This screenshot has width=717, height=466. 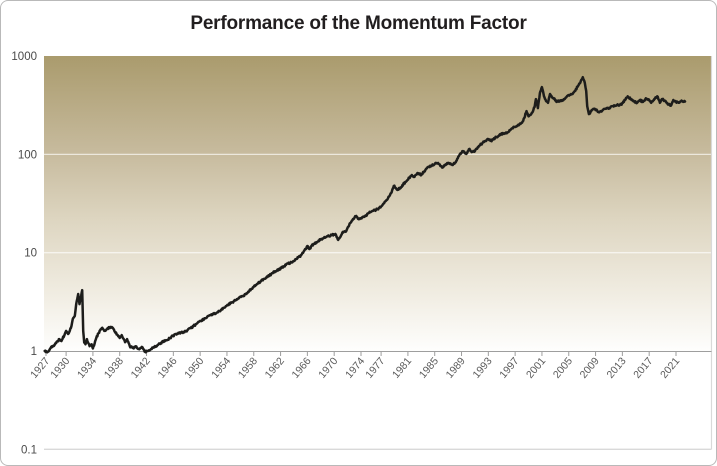 What do you see at coordinates (34, 352) in the screenshot?
I see `y-tick-label: 1` at bounding box center [34, 352].